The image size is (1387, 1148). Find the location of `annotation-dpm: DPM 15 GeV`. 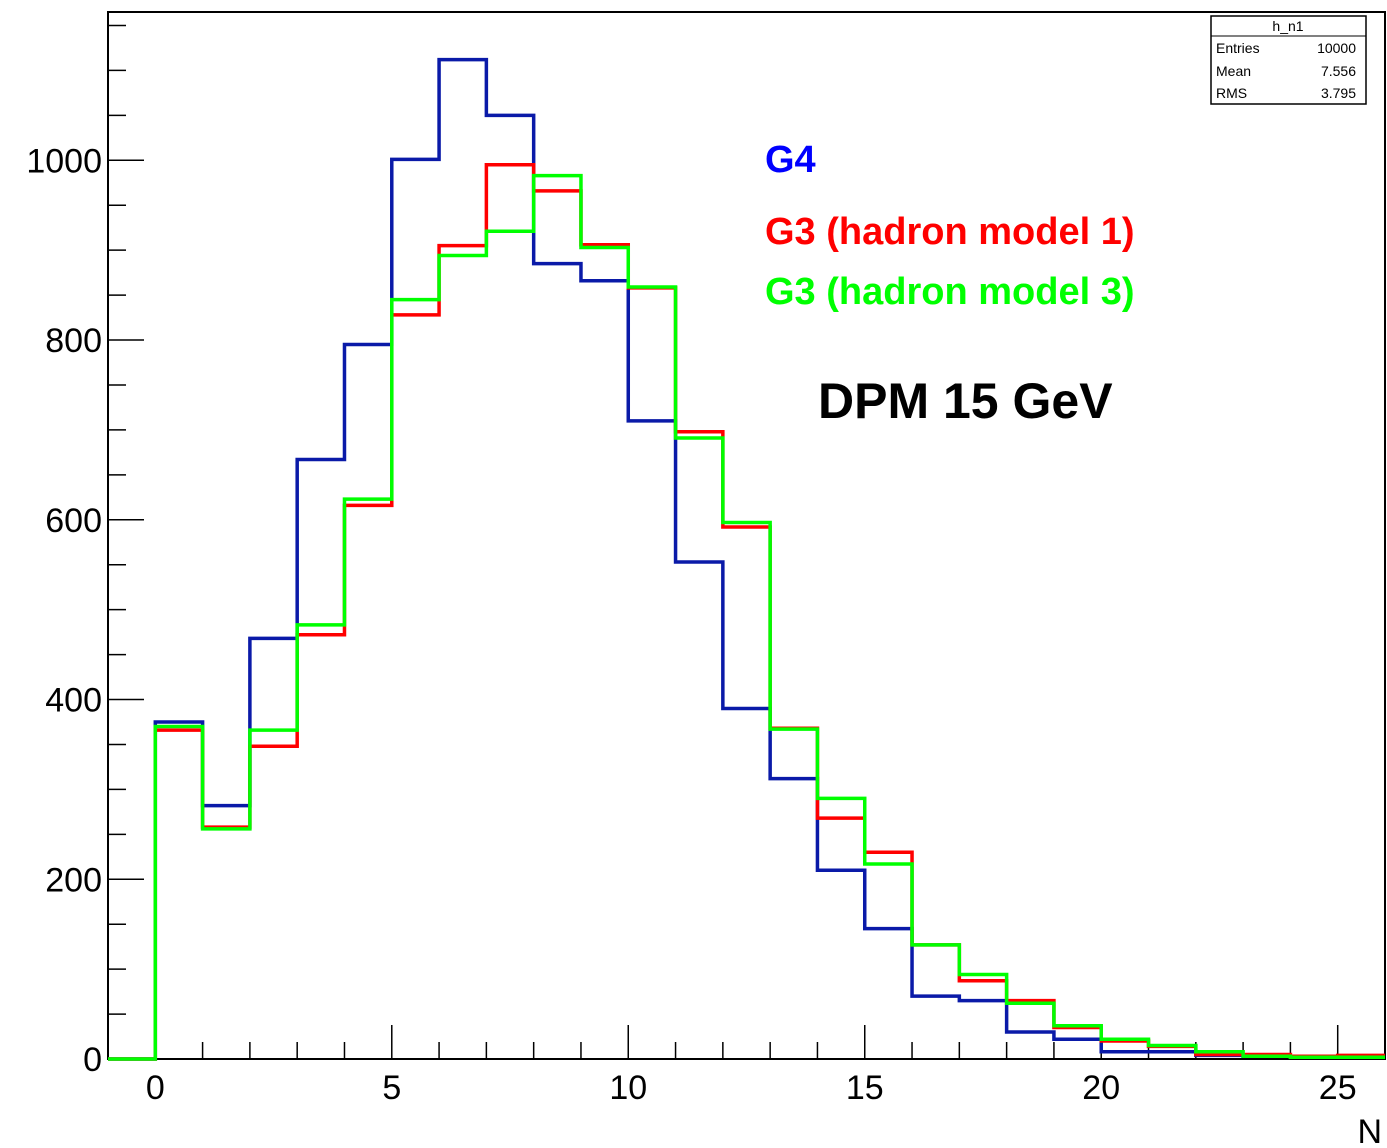

annotation-dpm: DPM 15 GeV is located at coordinates (965, 401).